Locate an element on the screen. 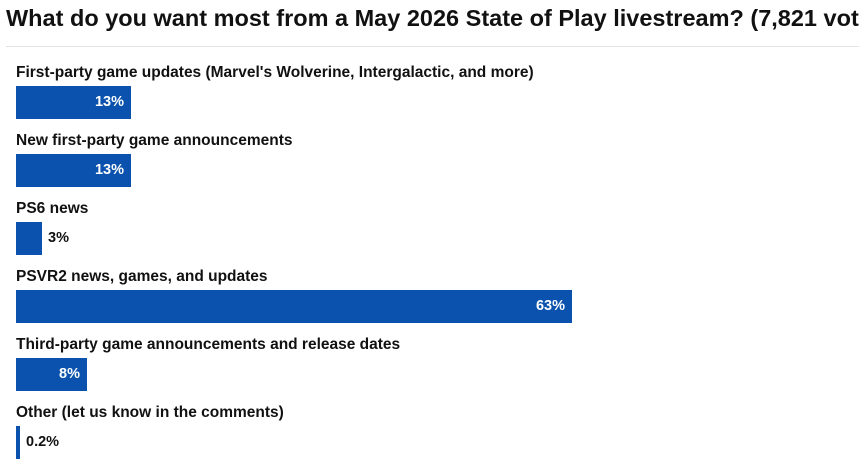 The height and width of the screenshot is (467, 859). bar-track: 3% is located at coordinates (437, 238).